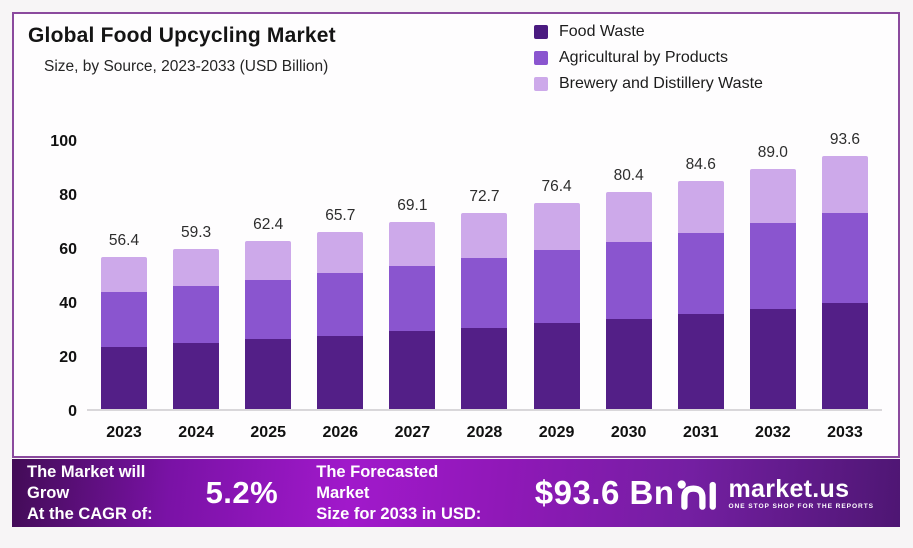 This screenshot has height=548, width=913. Describe the element at coordinates (412, 206) in the screenshot. I see `bar-total-label: 69.1` at that location.